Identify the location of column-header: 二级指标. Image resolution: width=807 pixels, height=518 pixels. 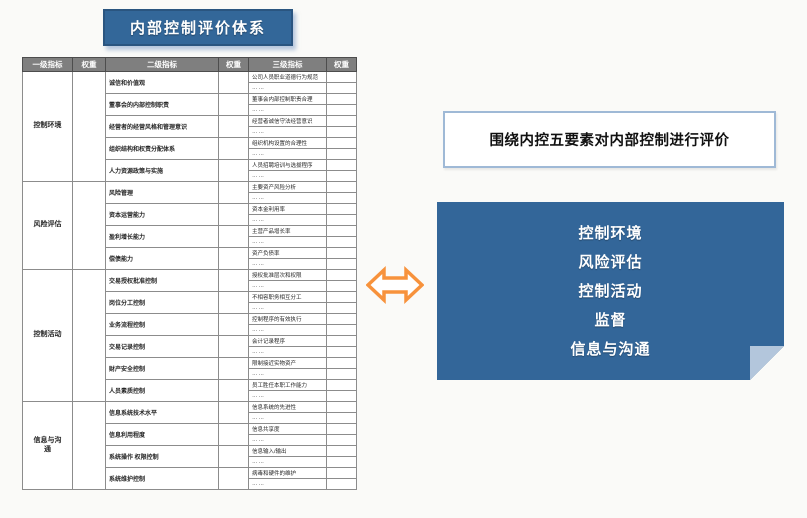
(162, 64).